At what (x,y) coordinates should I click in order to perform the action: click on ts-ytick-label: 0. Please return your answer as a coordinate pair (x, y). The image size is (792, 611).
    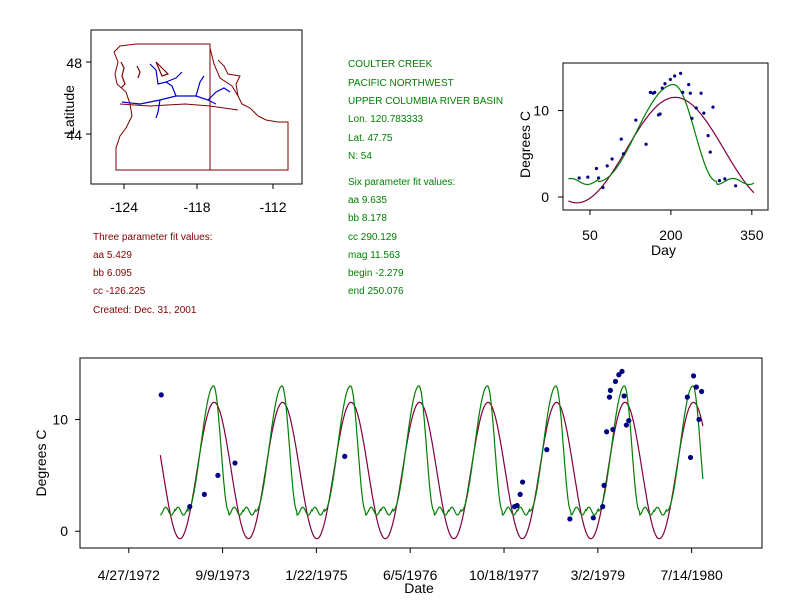
    Looking at the image, I should click on (64, 531).